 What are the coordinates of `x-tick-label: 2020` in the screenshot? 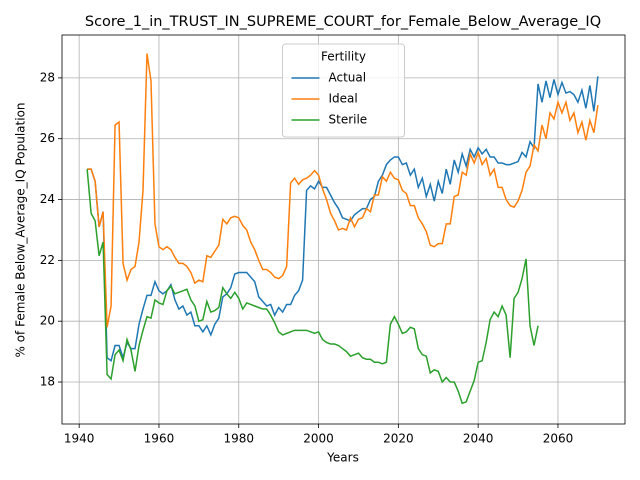 It's located at (398, 439).